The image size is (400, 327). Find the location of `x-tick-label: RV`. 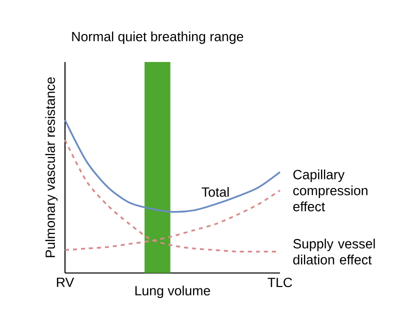

x-tick-label: RV is located at coordinates (65, 282).